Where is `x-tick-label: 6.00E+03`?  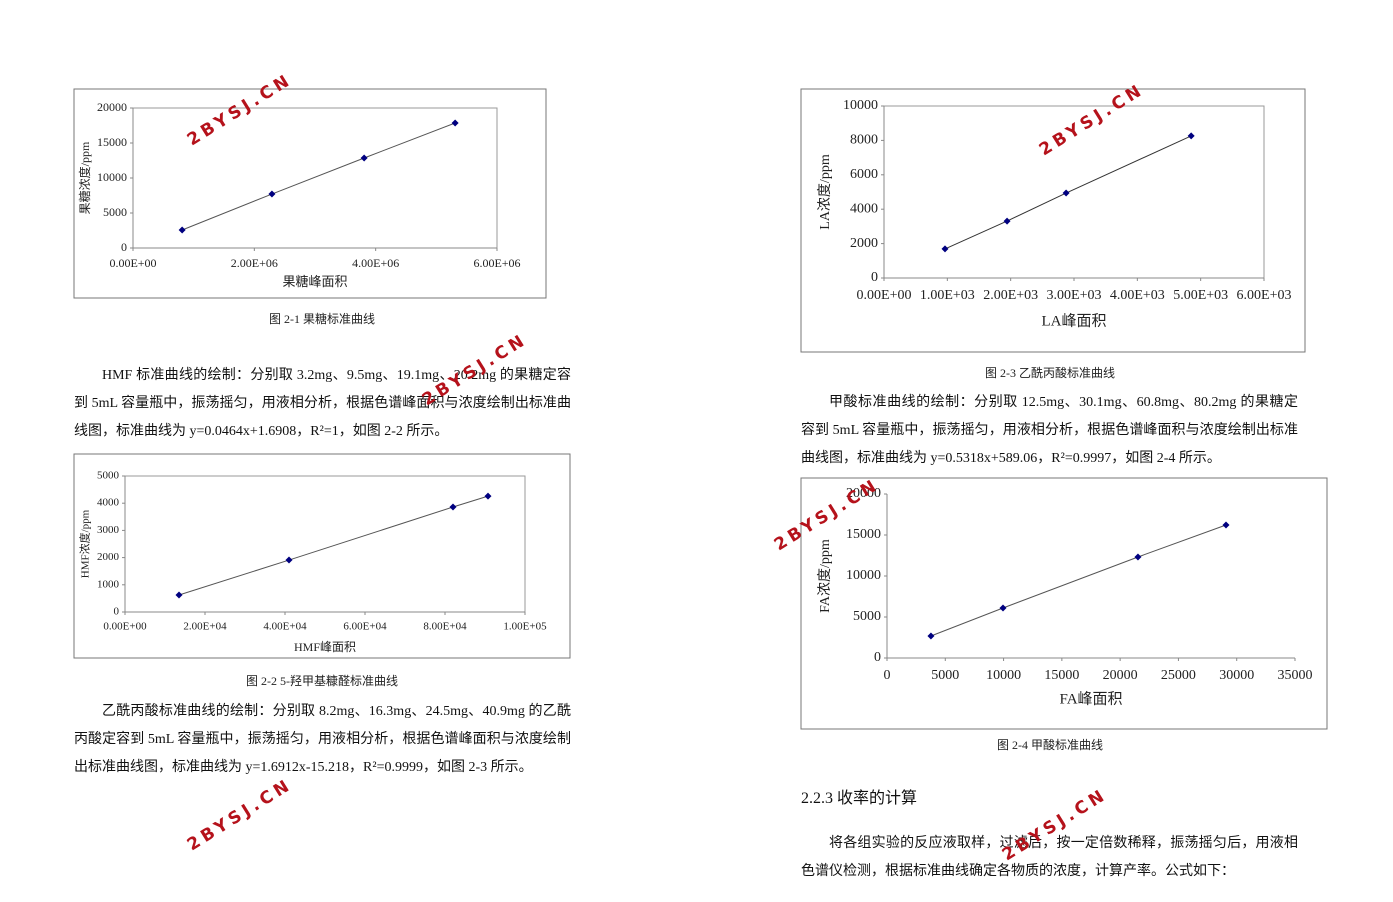 x-tick-label: 6.00E+03 is located at coordinates (1264, 295).